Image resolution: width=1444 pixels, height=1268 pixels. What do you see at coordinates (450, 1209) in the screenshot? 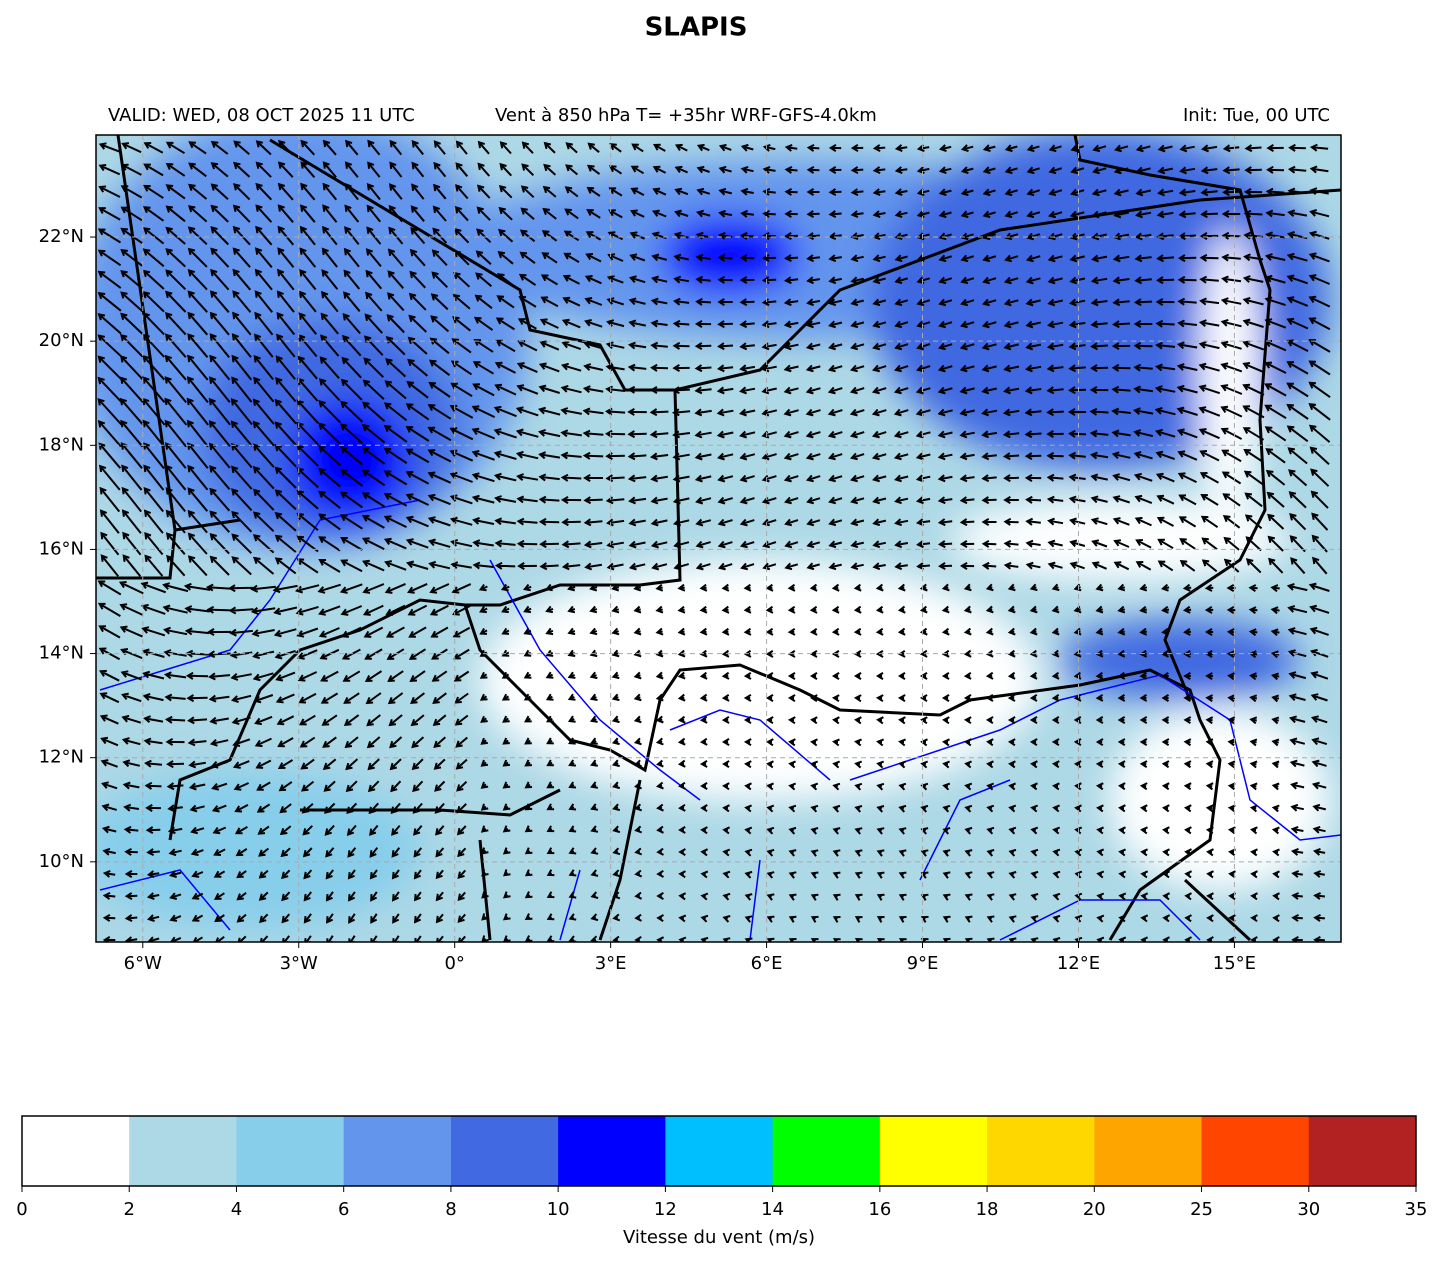
I see `colorbar-tick-label: 8` at bounding box center [450, 1209].